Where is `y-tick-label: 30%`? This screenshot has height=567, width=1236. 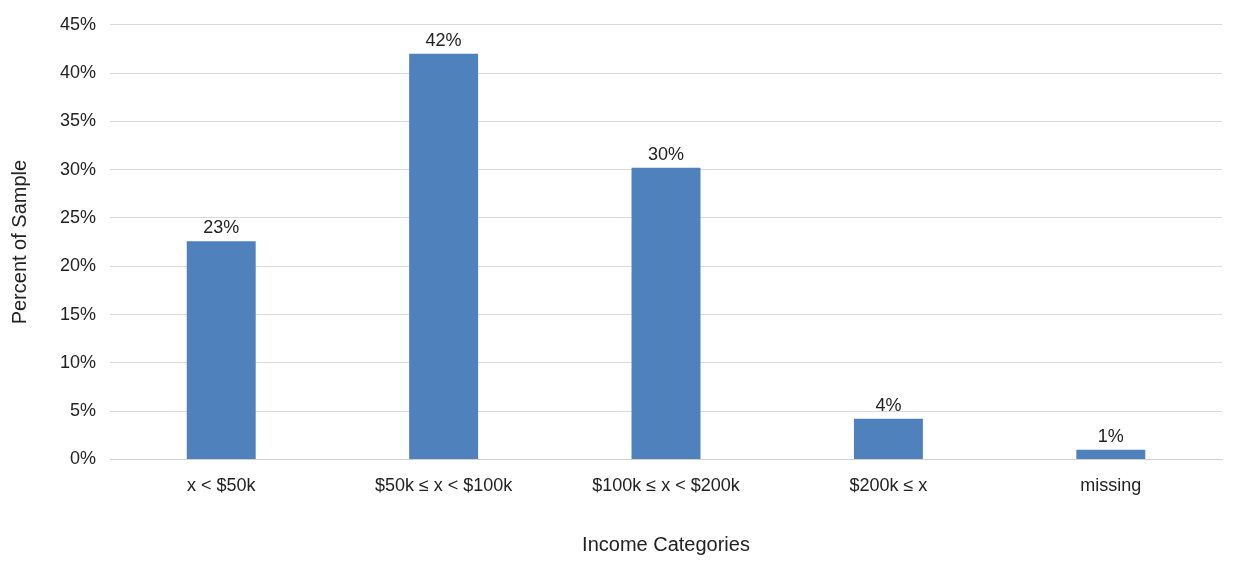 y-tick-label: 30% is located at coordinates (78, 168).